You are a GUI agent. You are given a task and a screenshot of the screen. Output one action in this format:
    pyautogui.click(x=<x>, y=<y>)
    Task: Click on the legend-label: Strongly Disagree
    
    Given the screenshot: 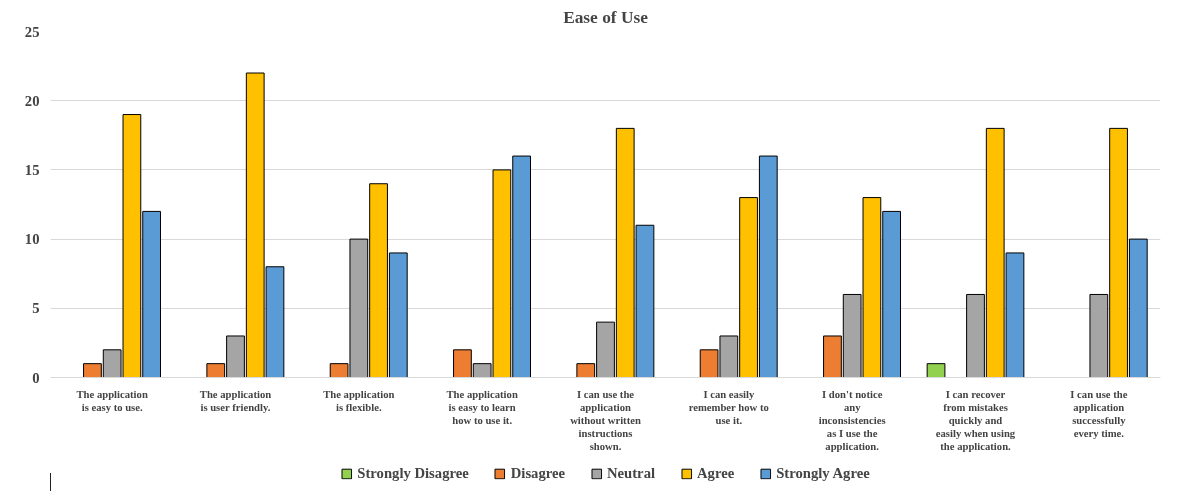 What is the action you would take?
    pyautogui.click(x=413, y=473)
    